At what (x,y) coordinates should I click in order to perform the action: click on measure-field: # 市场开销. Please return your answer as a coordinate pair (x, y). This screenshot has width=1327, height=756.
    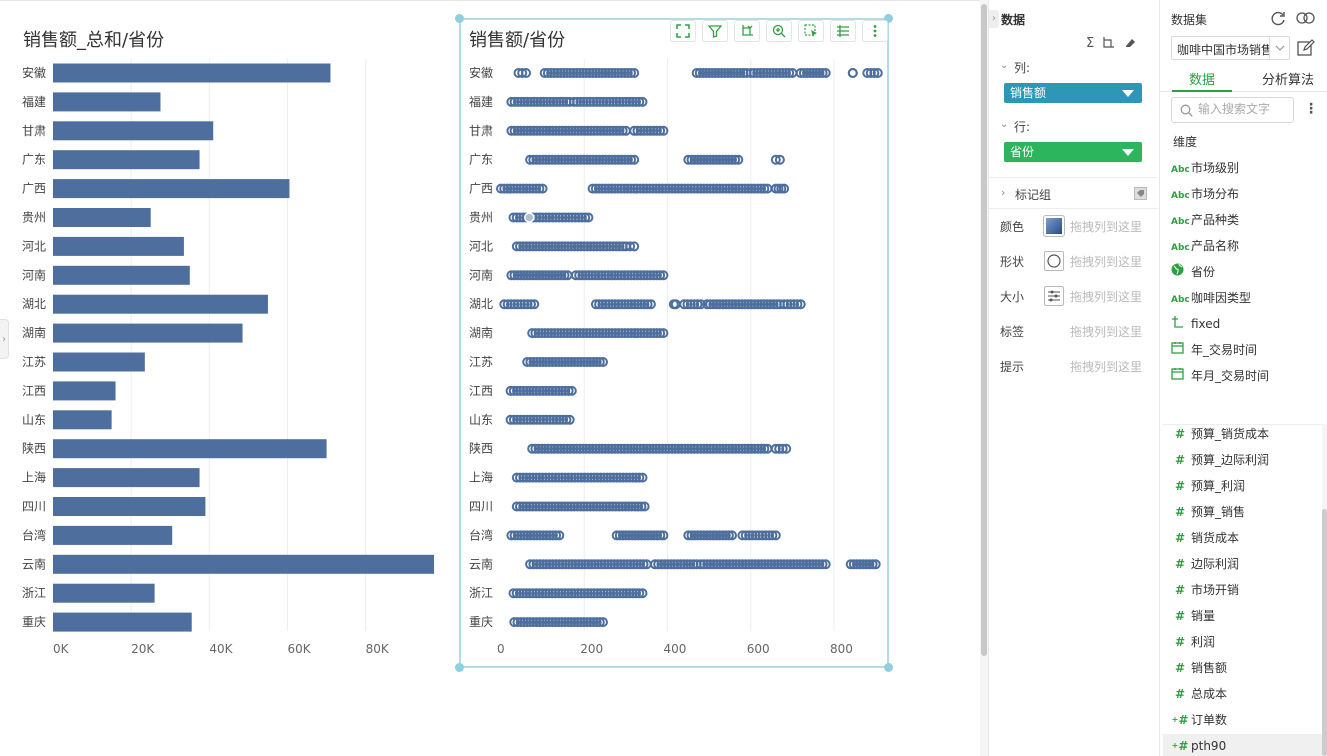
    Looking at the image, I should click on (1243, 590).